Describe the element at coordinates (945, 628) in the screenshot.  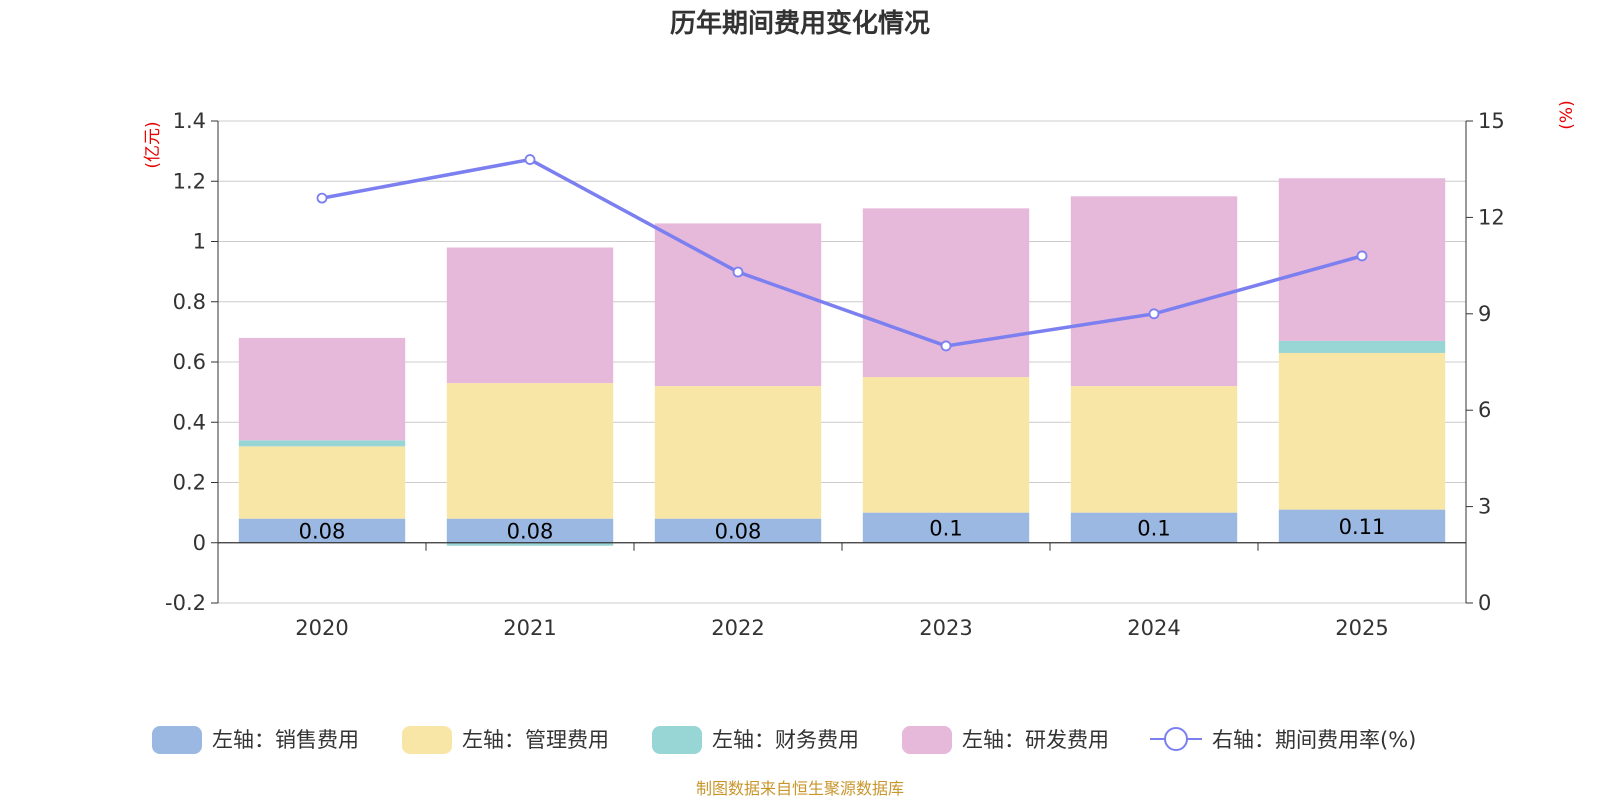
I see `x-axis-tick-label: 2023` at that location.